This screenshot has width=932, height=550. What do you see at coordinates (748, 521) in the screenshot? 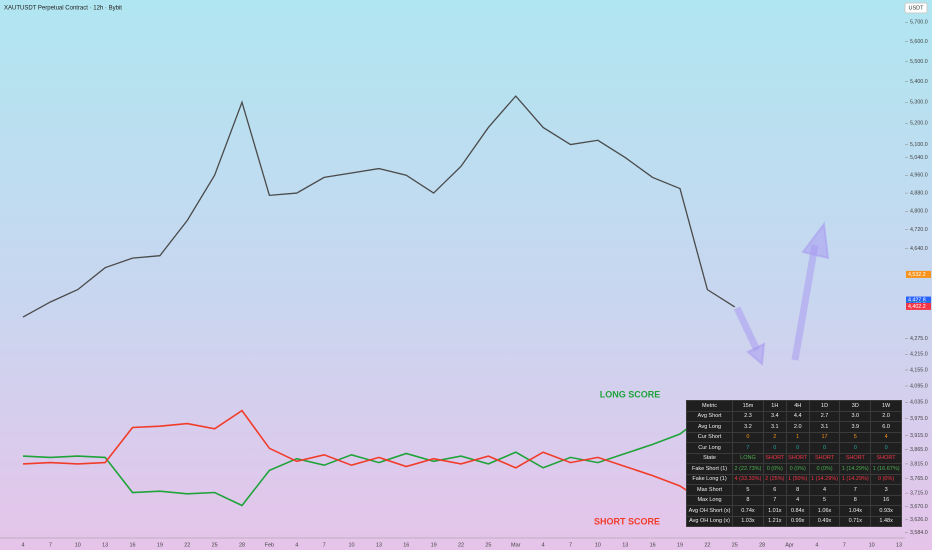
I see `table-cell: 1.03x` at bounding box center [748, 521].